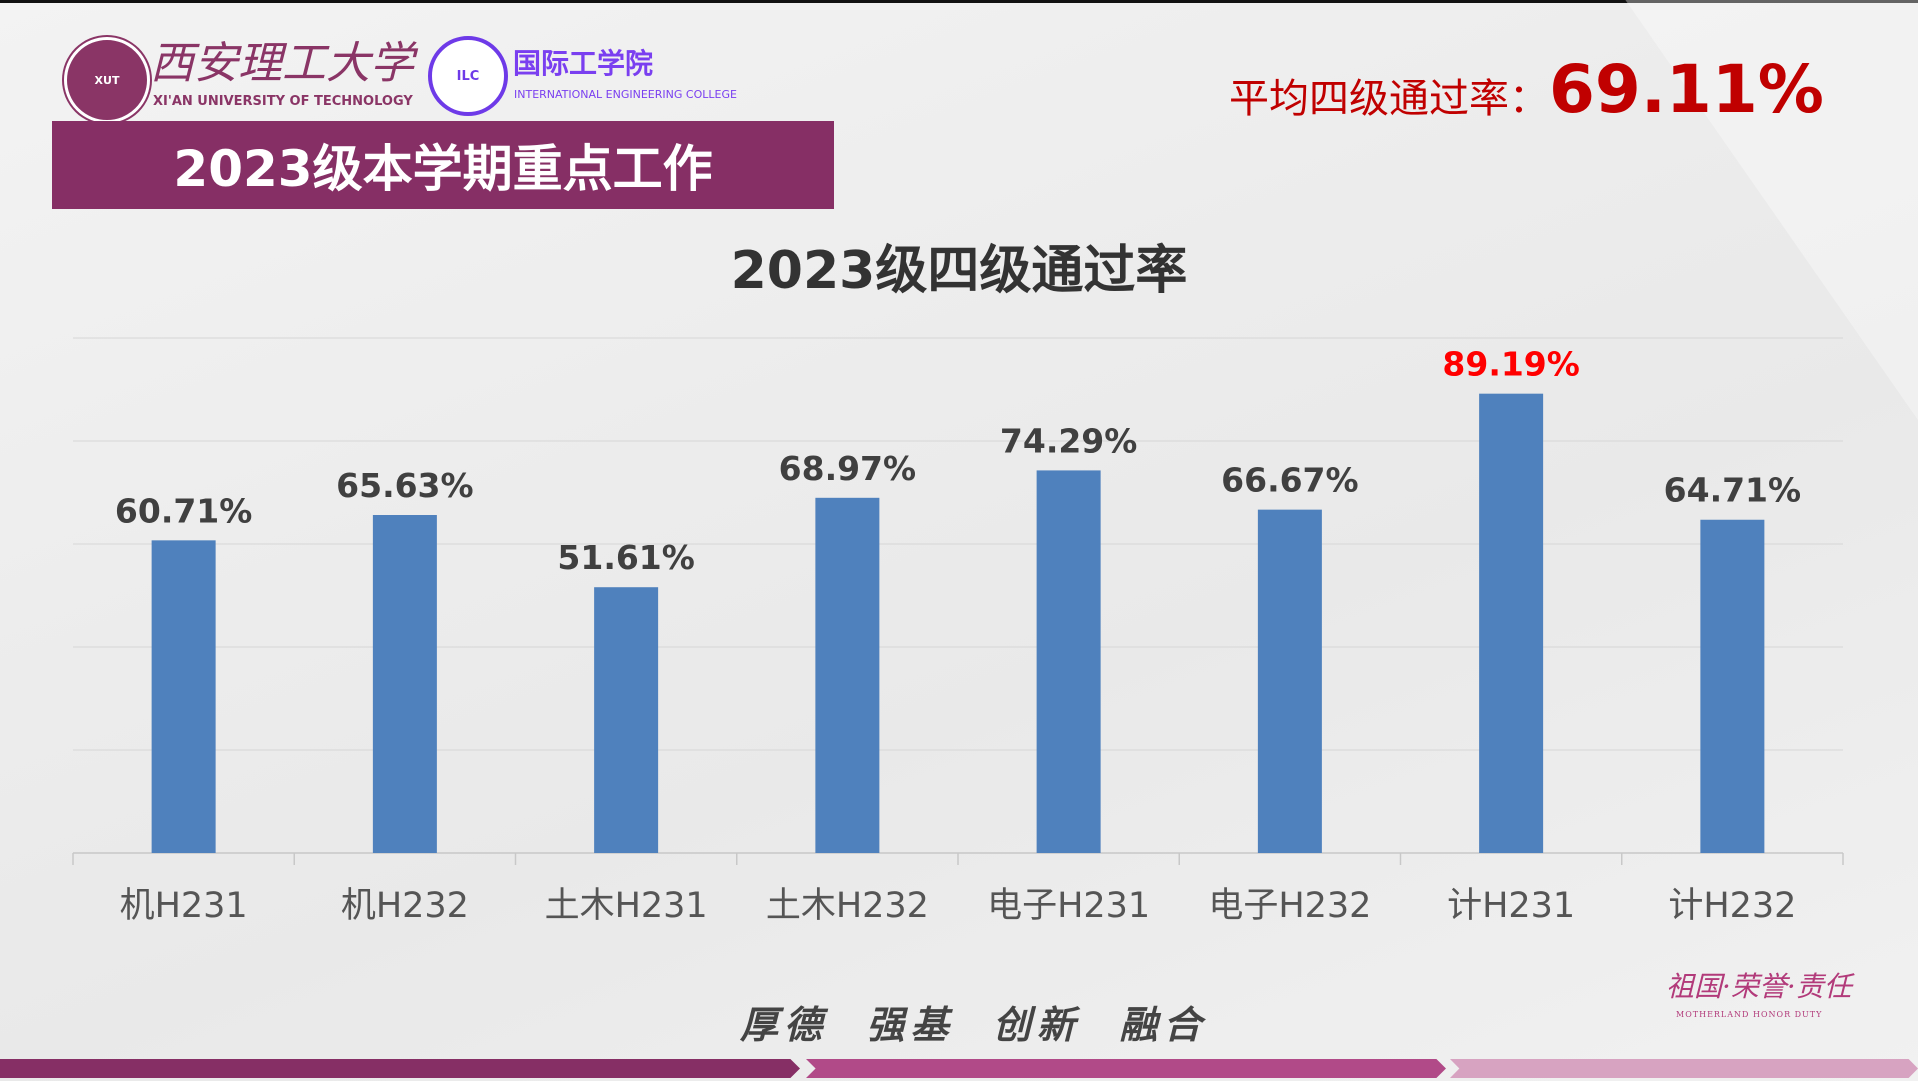  What do you see at coordinates (847, 906) in the screenshot?
I see `category-label: 土木H232` at bounding box center [847, 906].